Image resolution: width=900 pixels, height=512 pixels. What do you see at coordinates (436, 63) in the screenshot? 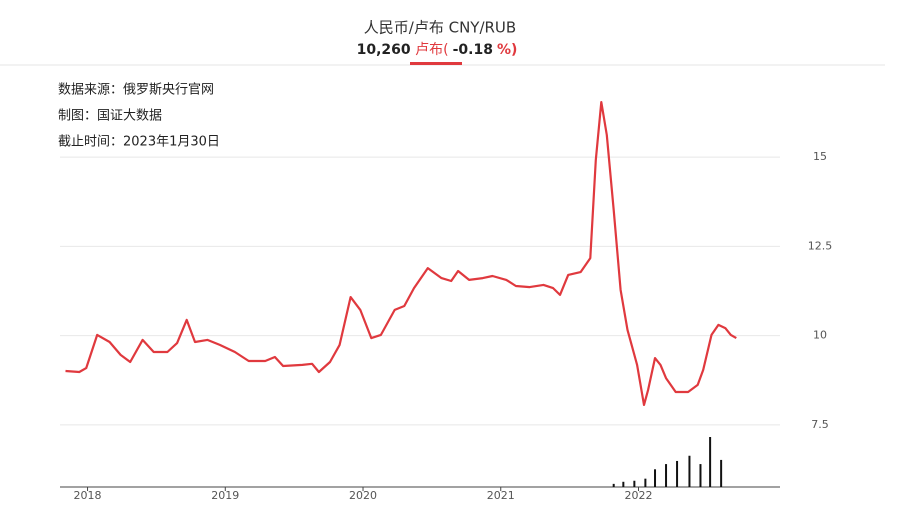
I see `tab-underline` at bounding box center [436, 63].